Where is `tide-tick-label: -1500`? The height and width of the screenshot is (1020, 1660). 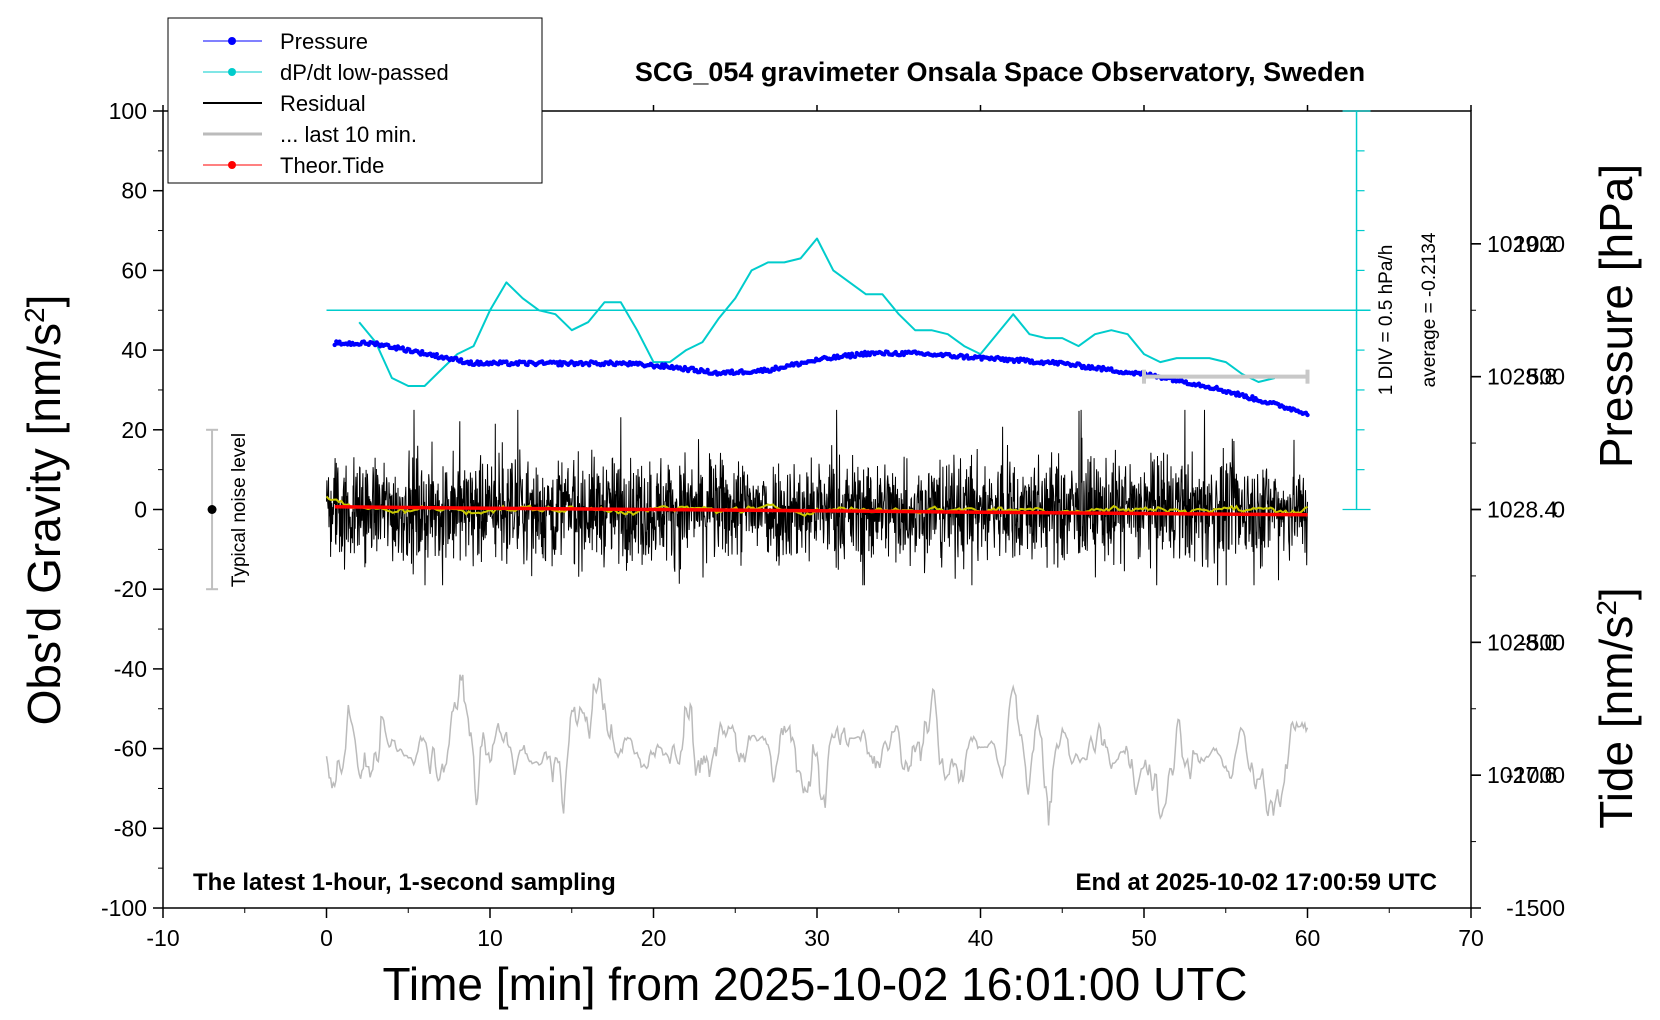
tide-tick-label: -1500 is located at coordinates (1535, 908).